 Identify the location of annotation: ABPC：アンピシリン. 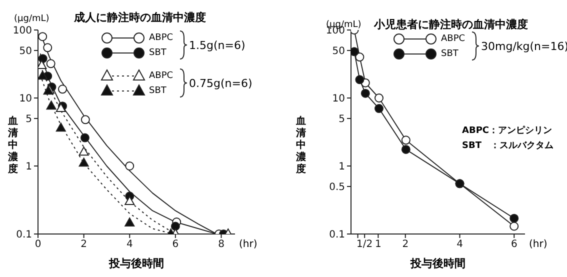
(507, 130).